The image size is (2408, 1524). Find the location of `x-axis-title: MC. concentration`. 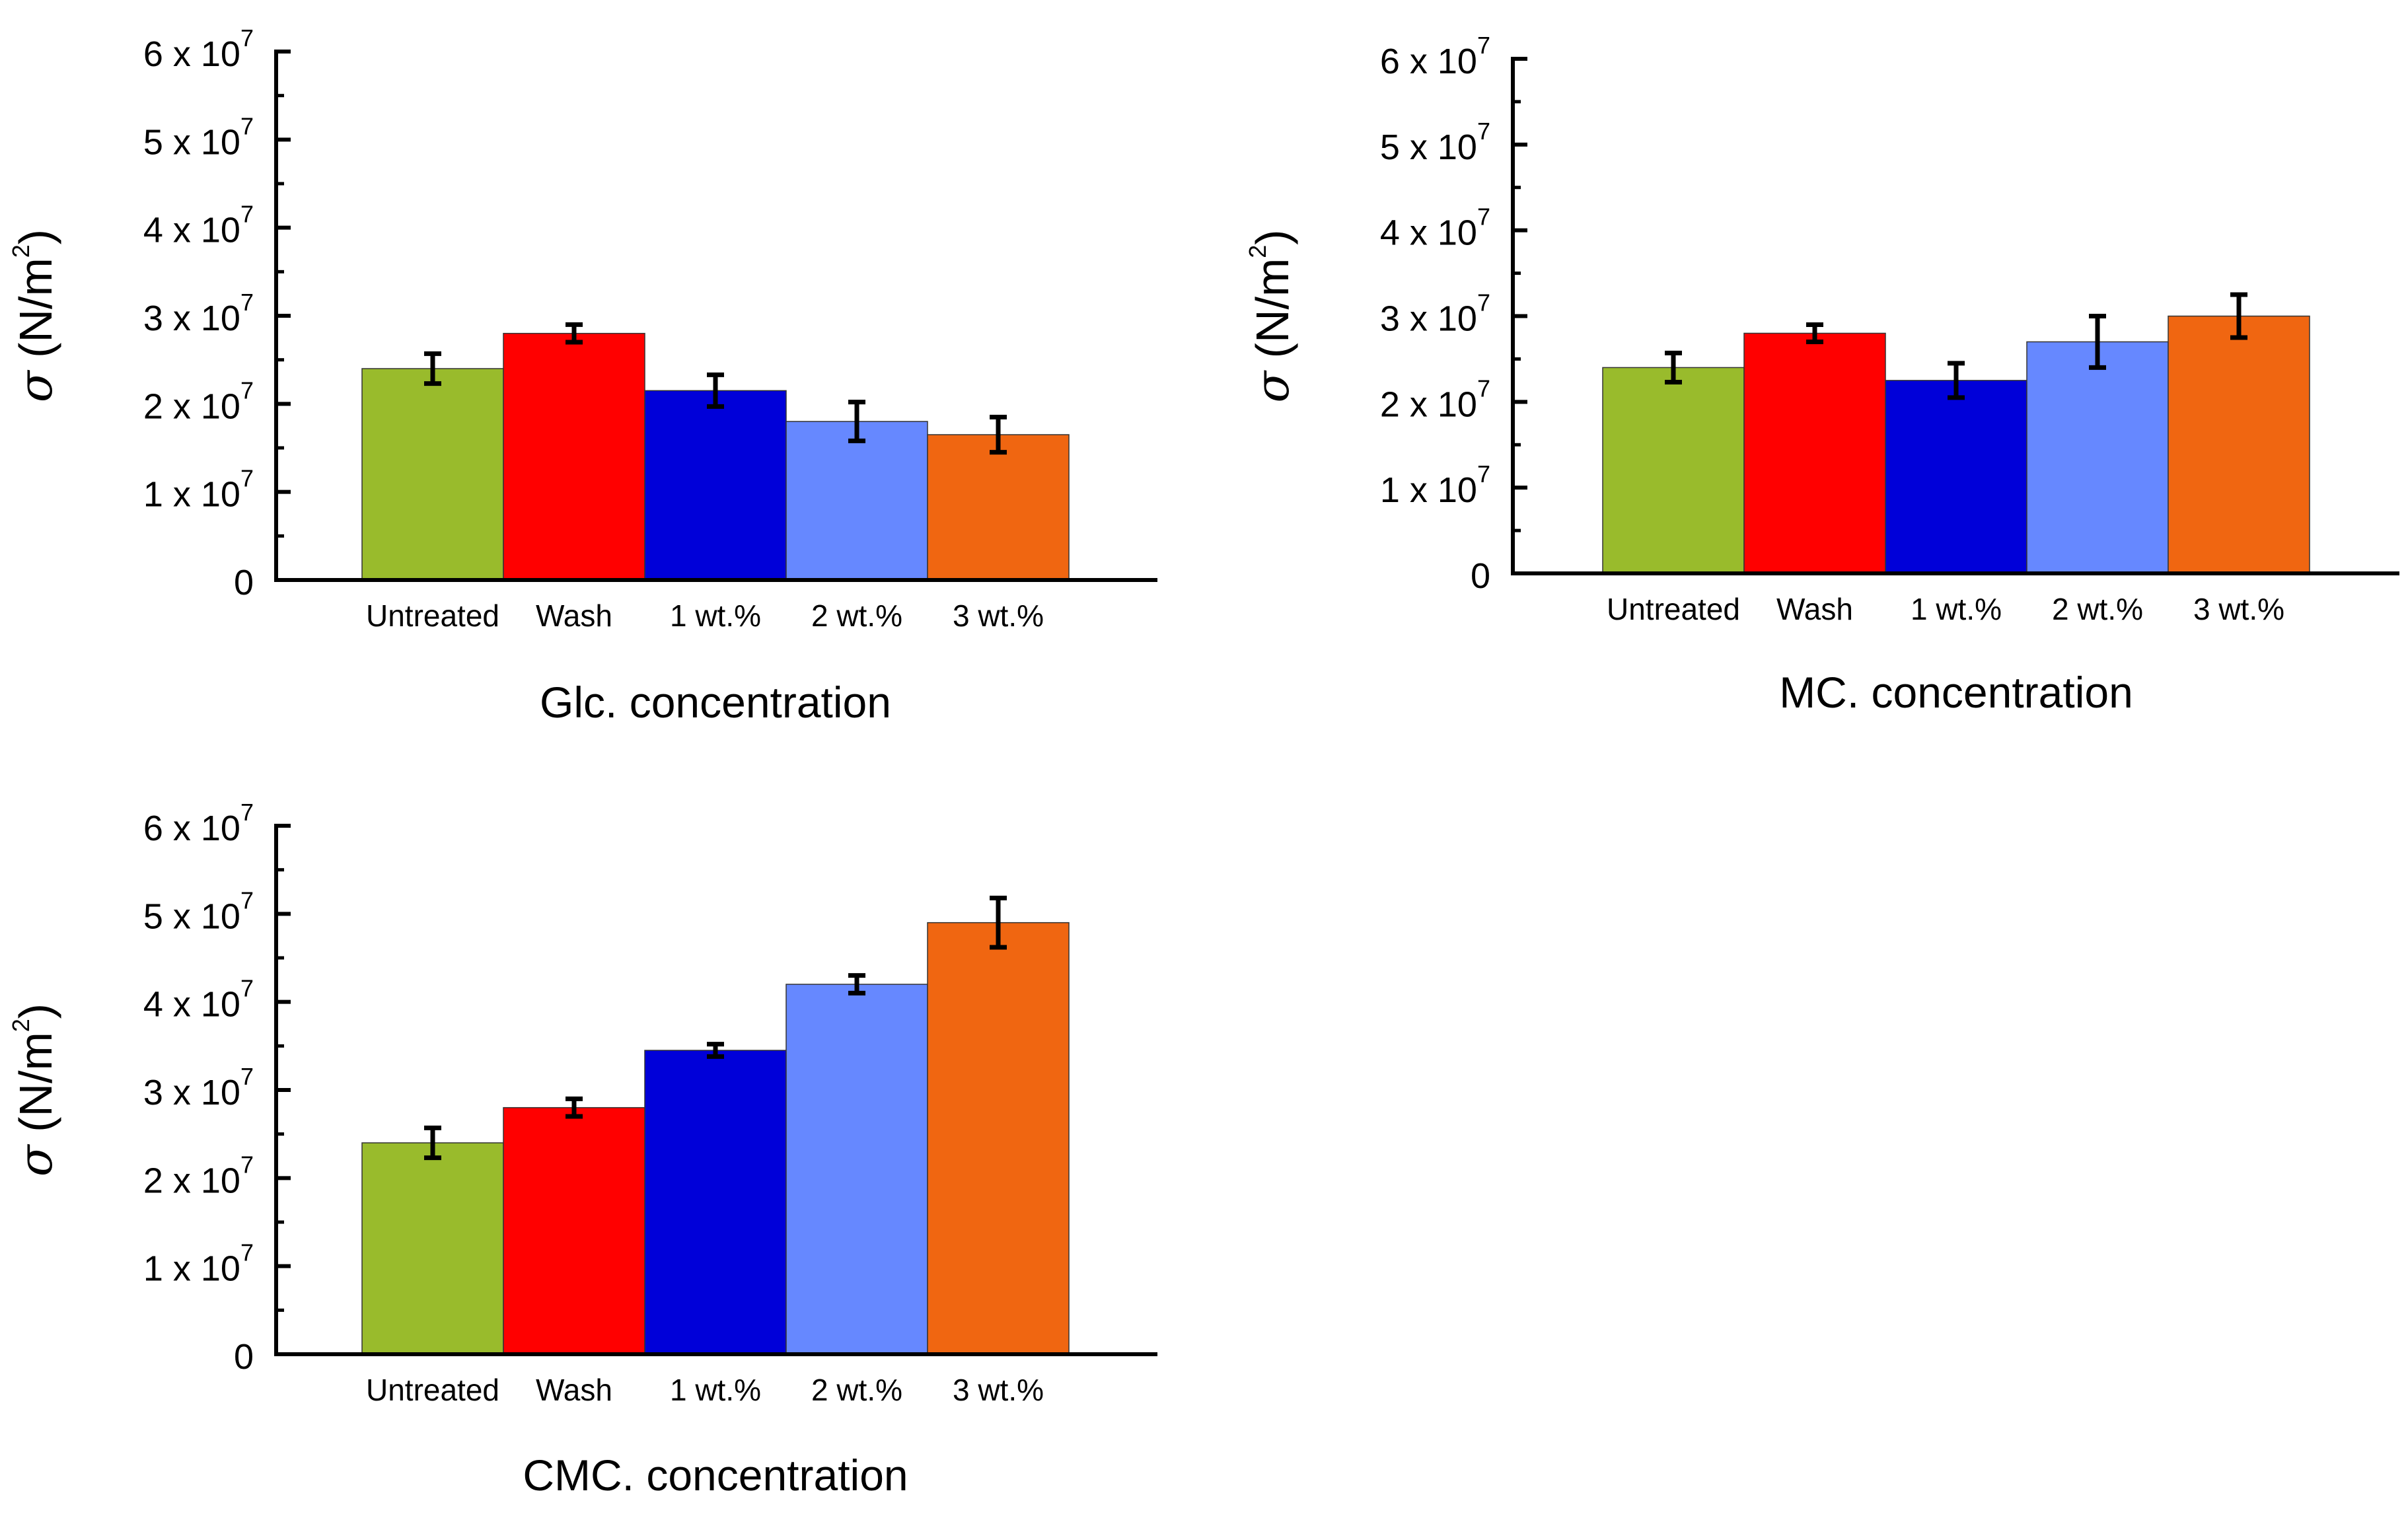

x-axis-title: MC. concentration is located at coordinates (1956, 692).